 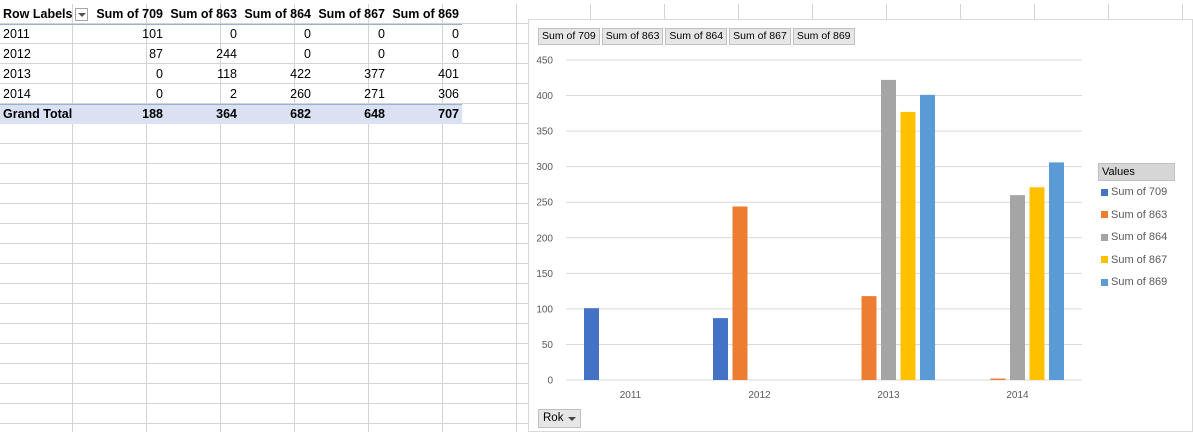 I want to click on legend-item: Sum of 709, so click(x=1136, y=192).